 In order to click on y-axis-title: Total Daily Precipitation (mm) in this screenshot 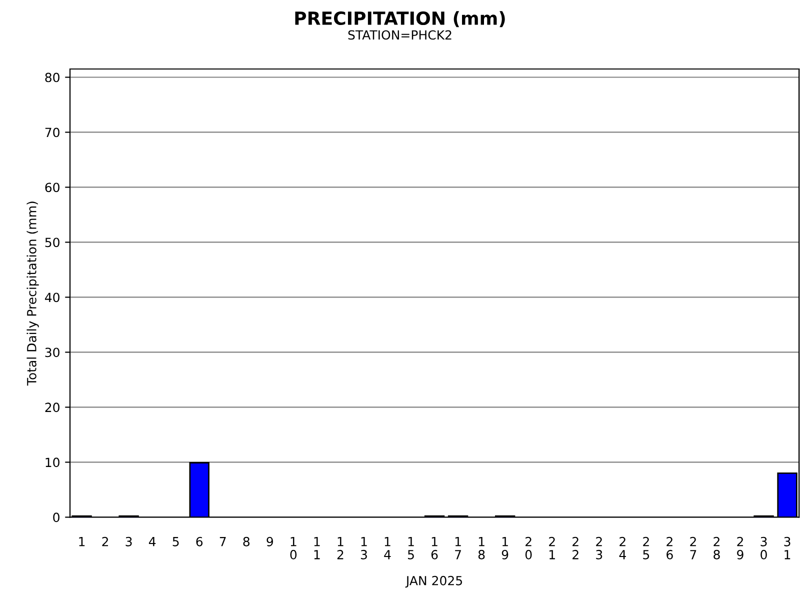, I will do `click(32, 294)`.